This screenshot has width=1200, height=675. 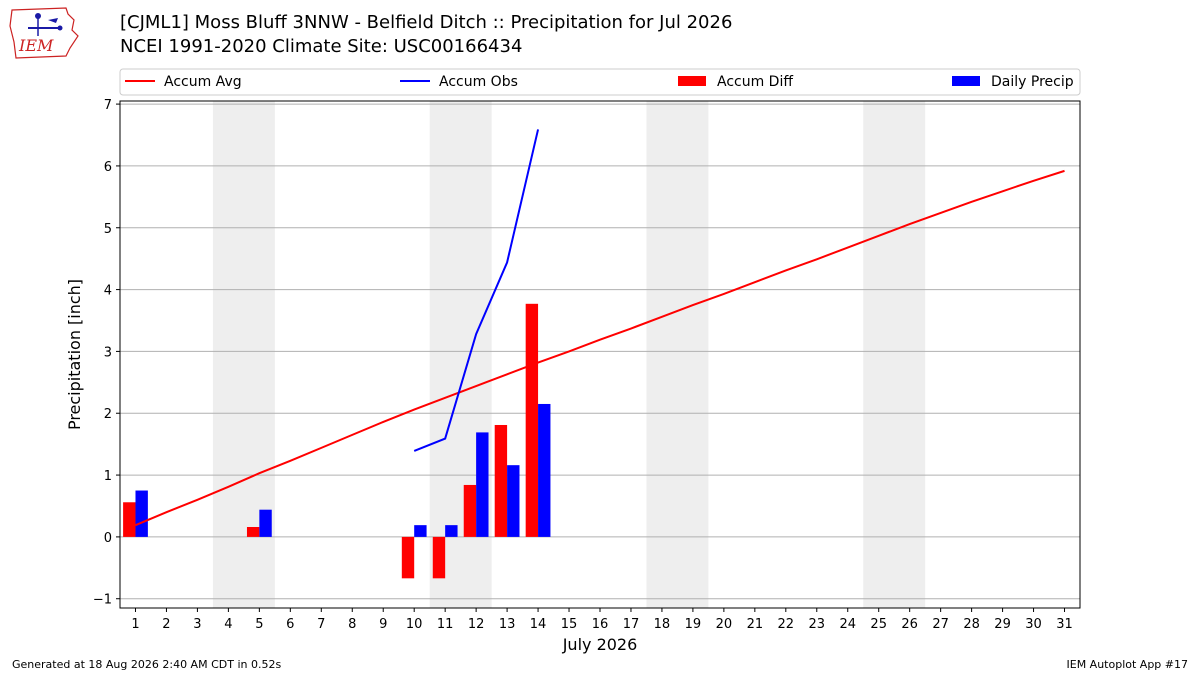 I want to click on legend-daily-precip-label: Daily Precip, so click(x=1032, y=82).